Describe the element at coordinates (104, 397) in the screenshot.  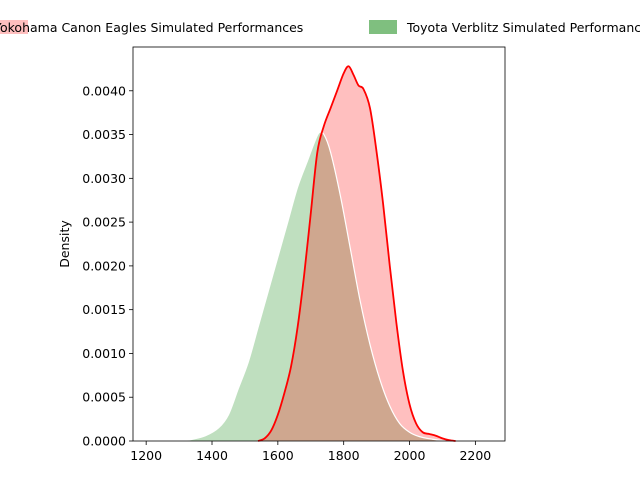
I see `y-tick-label: 0.0005` at that location.